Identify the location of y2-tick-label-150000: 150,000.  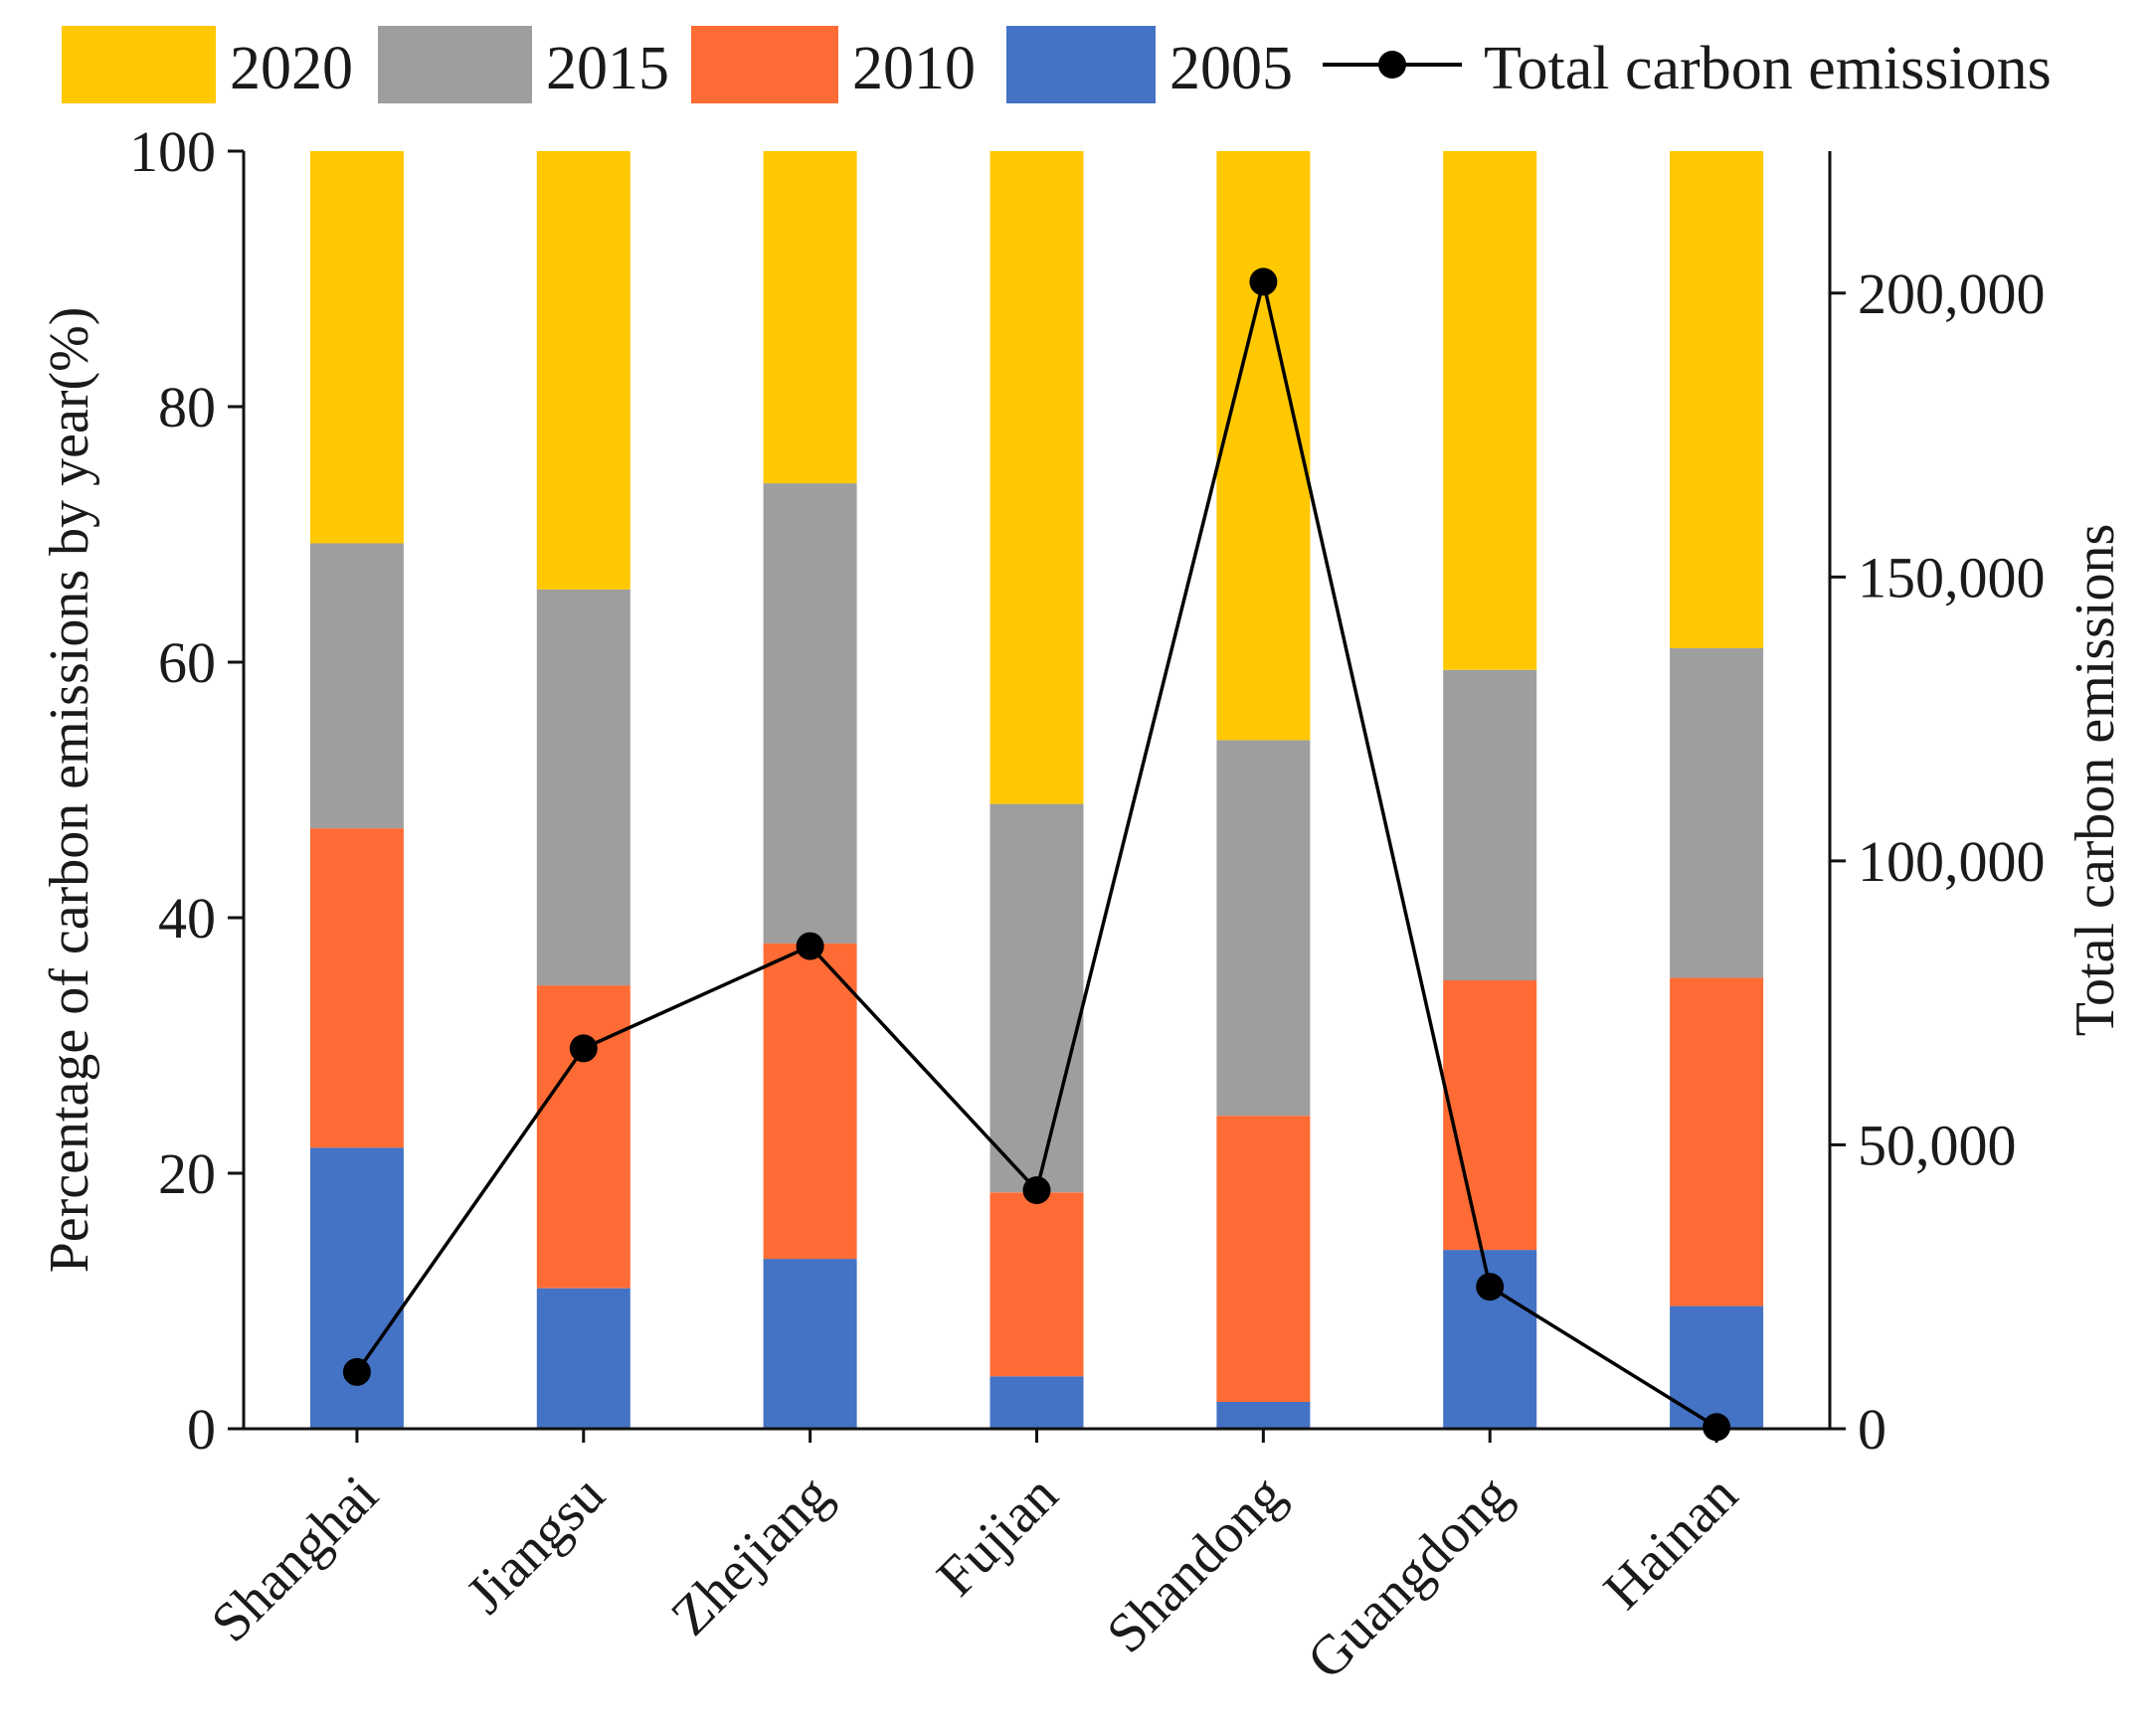
(1952, 577).